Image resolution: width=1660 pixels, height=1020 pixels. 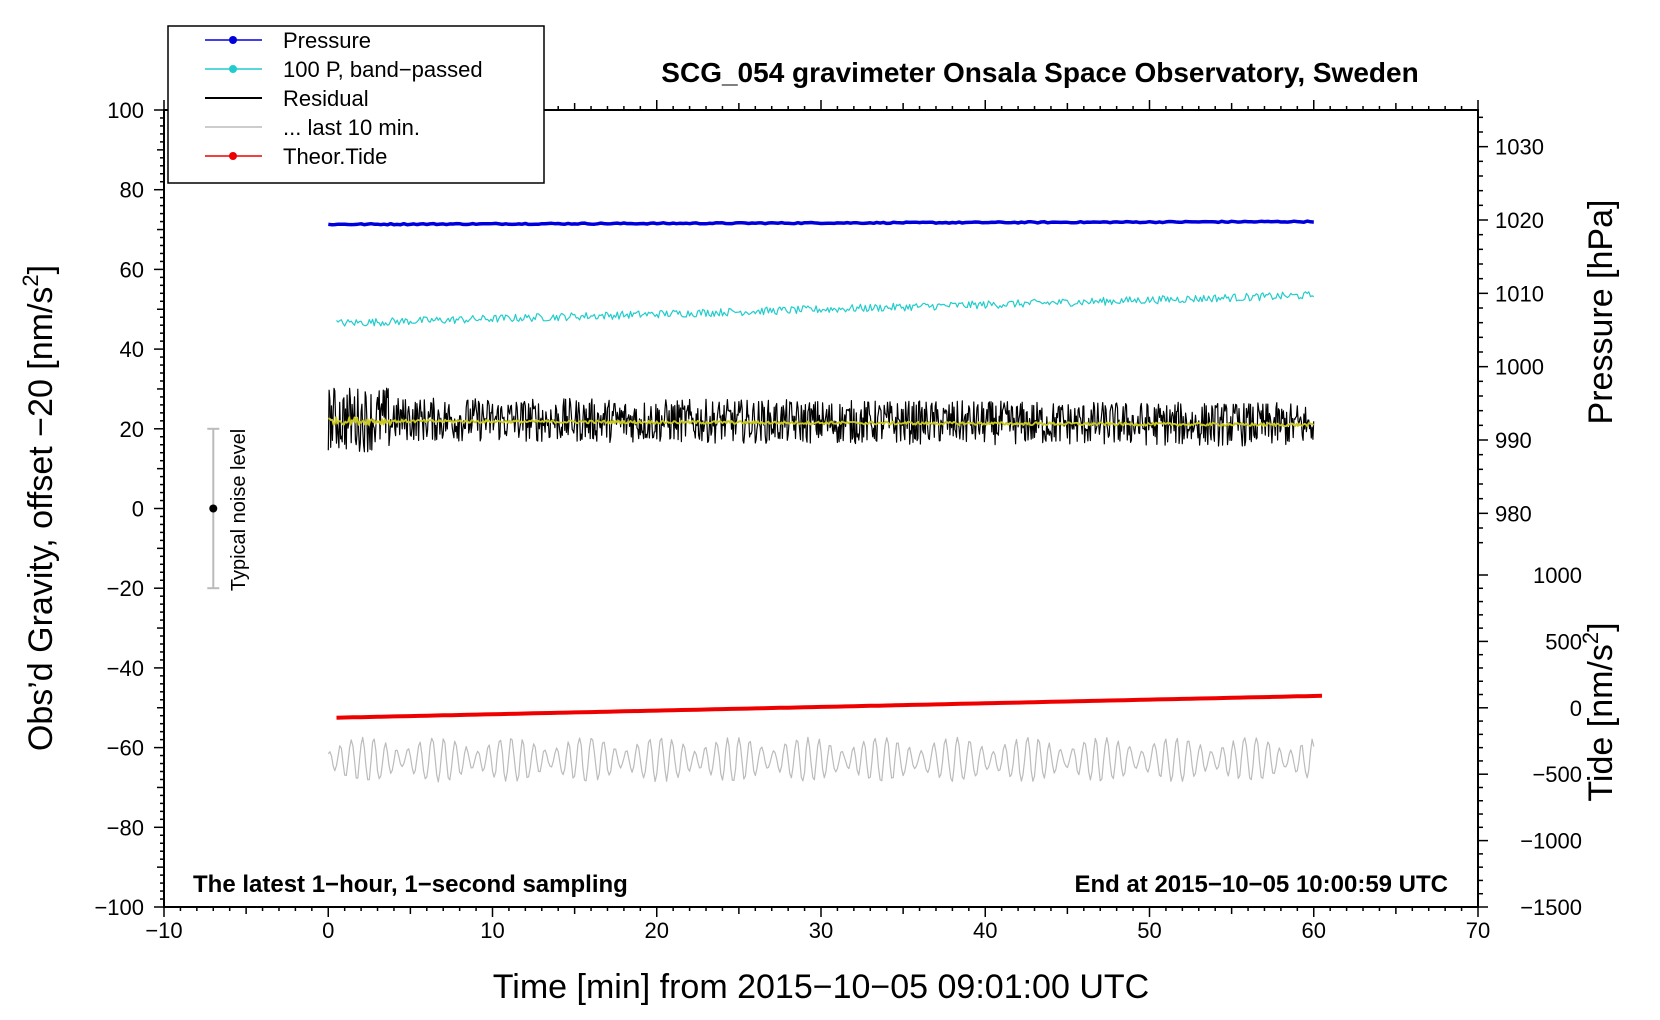 I want to click on noise-level-indicator: Typical noise level, so click(x=228, y=509).